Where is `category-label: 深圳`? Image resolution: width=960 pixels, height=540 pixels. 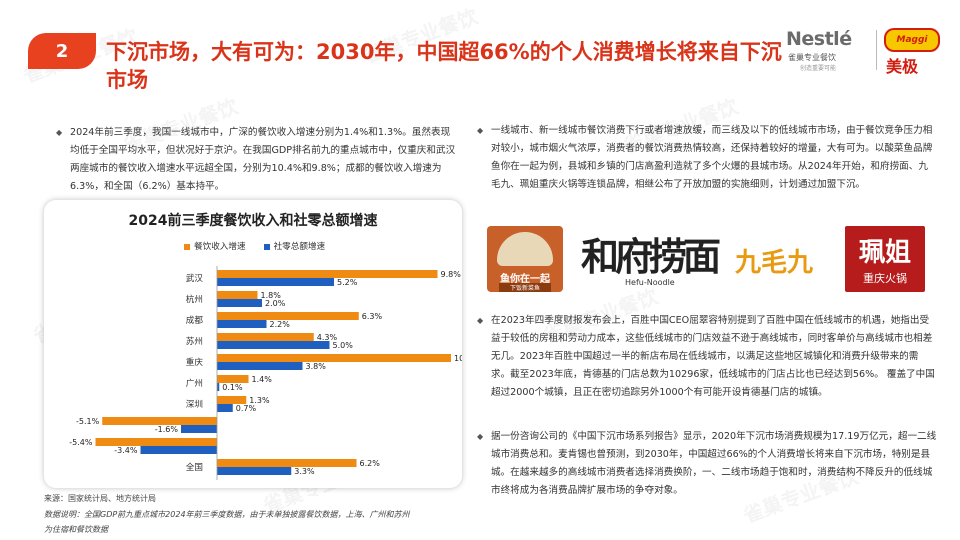
category-label: 深圳 is located at coordinates (194, 404).